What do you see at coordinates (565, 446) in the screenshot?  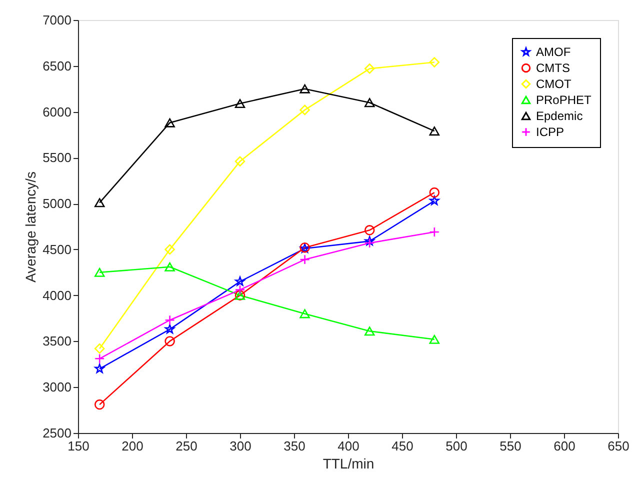 I see `x-tick-label: 600` at bounding box center [565, 446].